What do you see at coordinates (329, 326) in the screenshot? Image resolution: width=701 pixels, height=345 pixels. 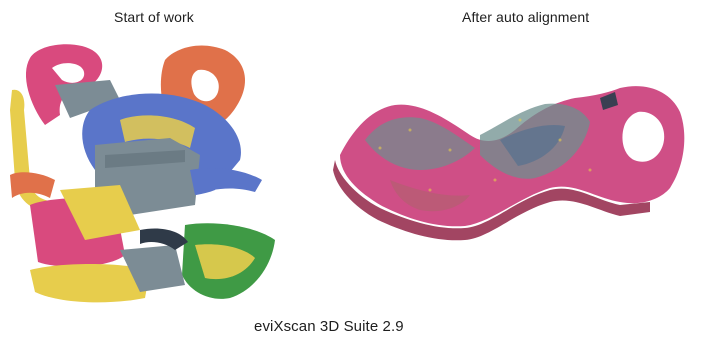 I see `software-version-caption: eviXscan 3D Suite 2.9` at bounding box center [329, 326].